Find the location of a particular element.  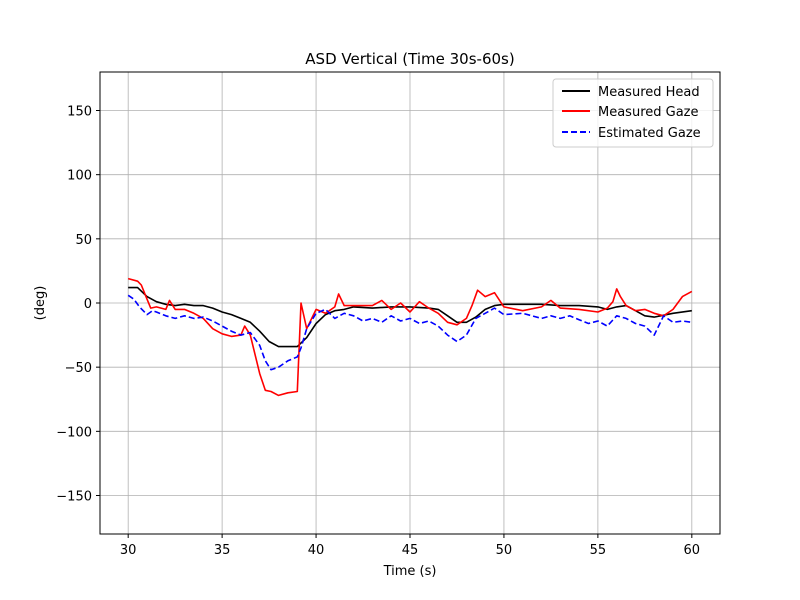

x-axis-label: Time (s) is located at coordinates (410, 571).